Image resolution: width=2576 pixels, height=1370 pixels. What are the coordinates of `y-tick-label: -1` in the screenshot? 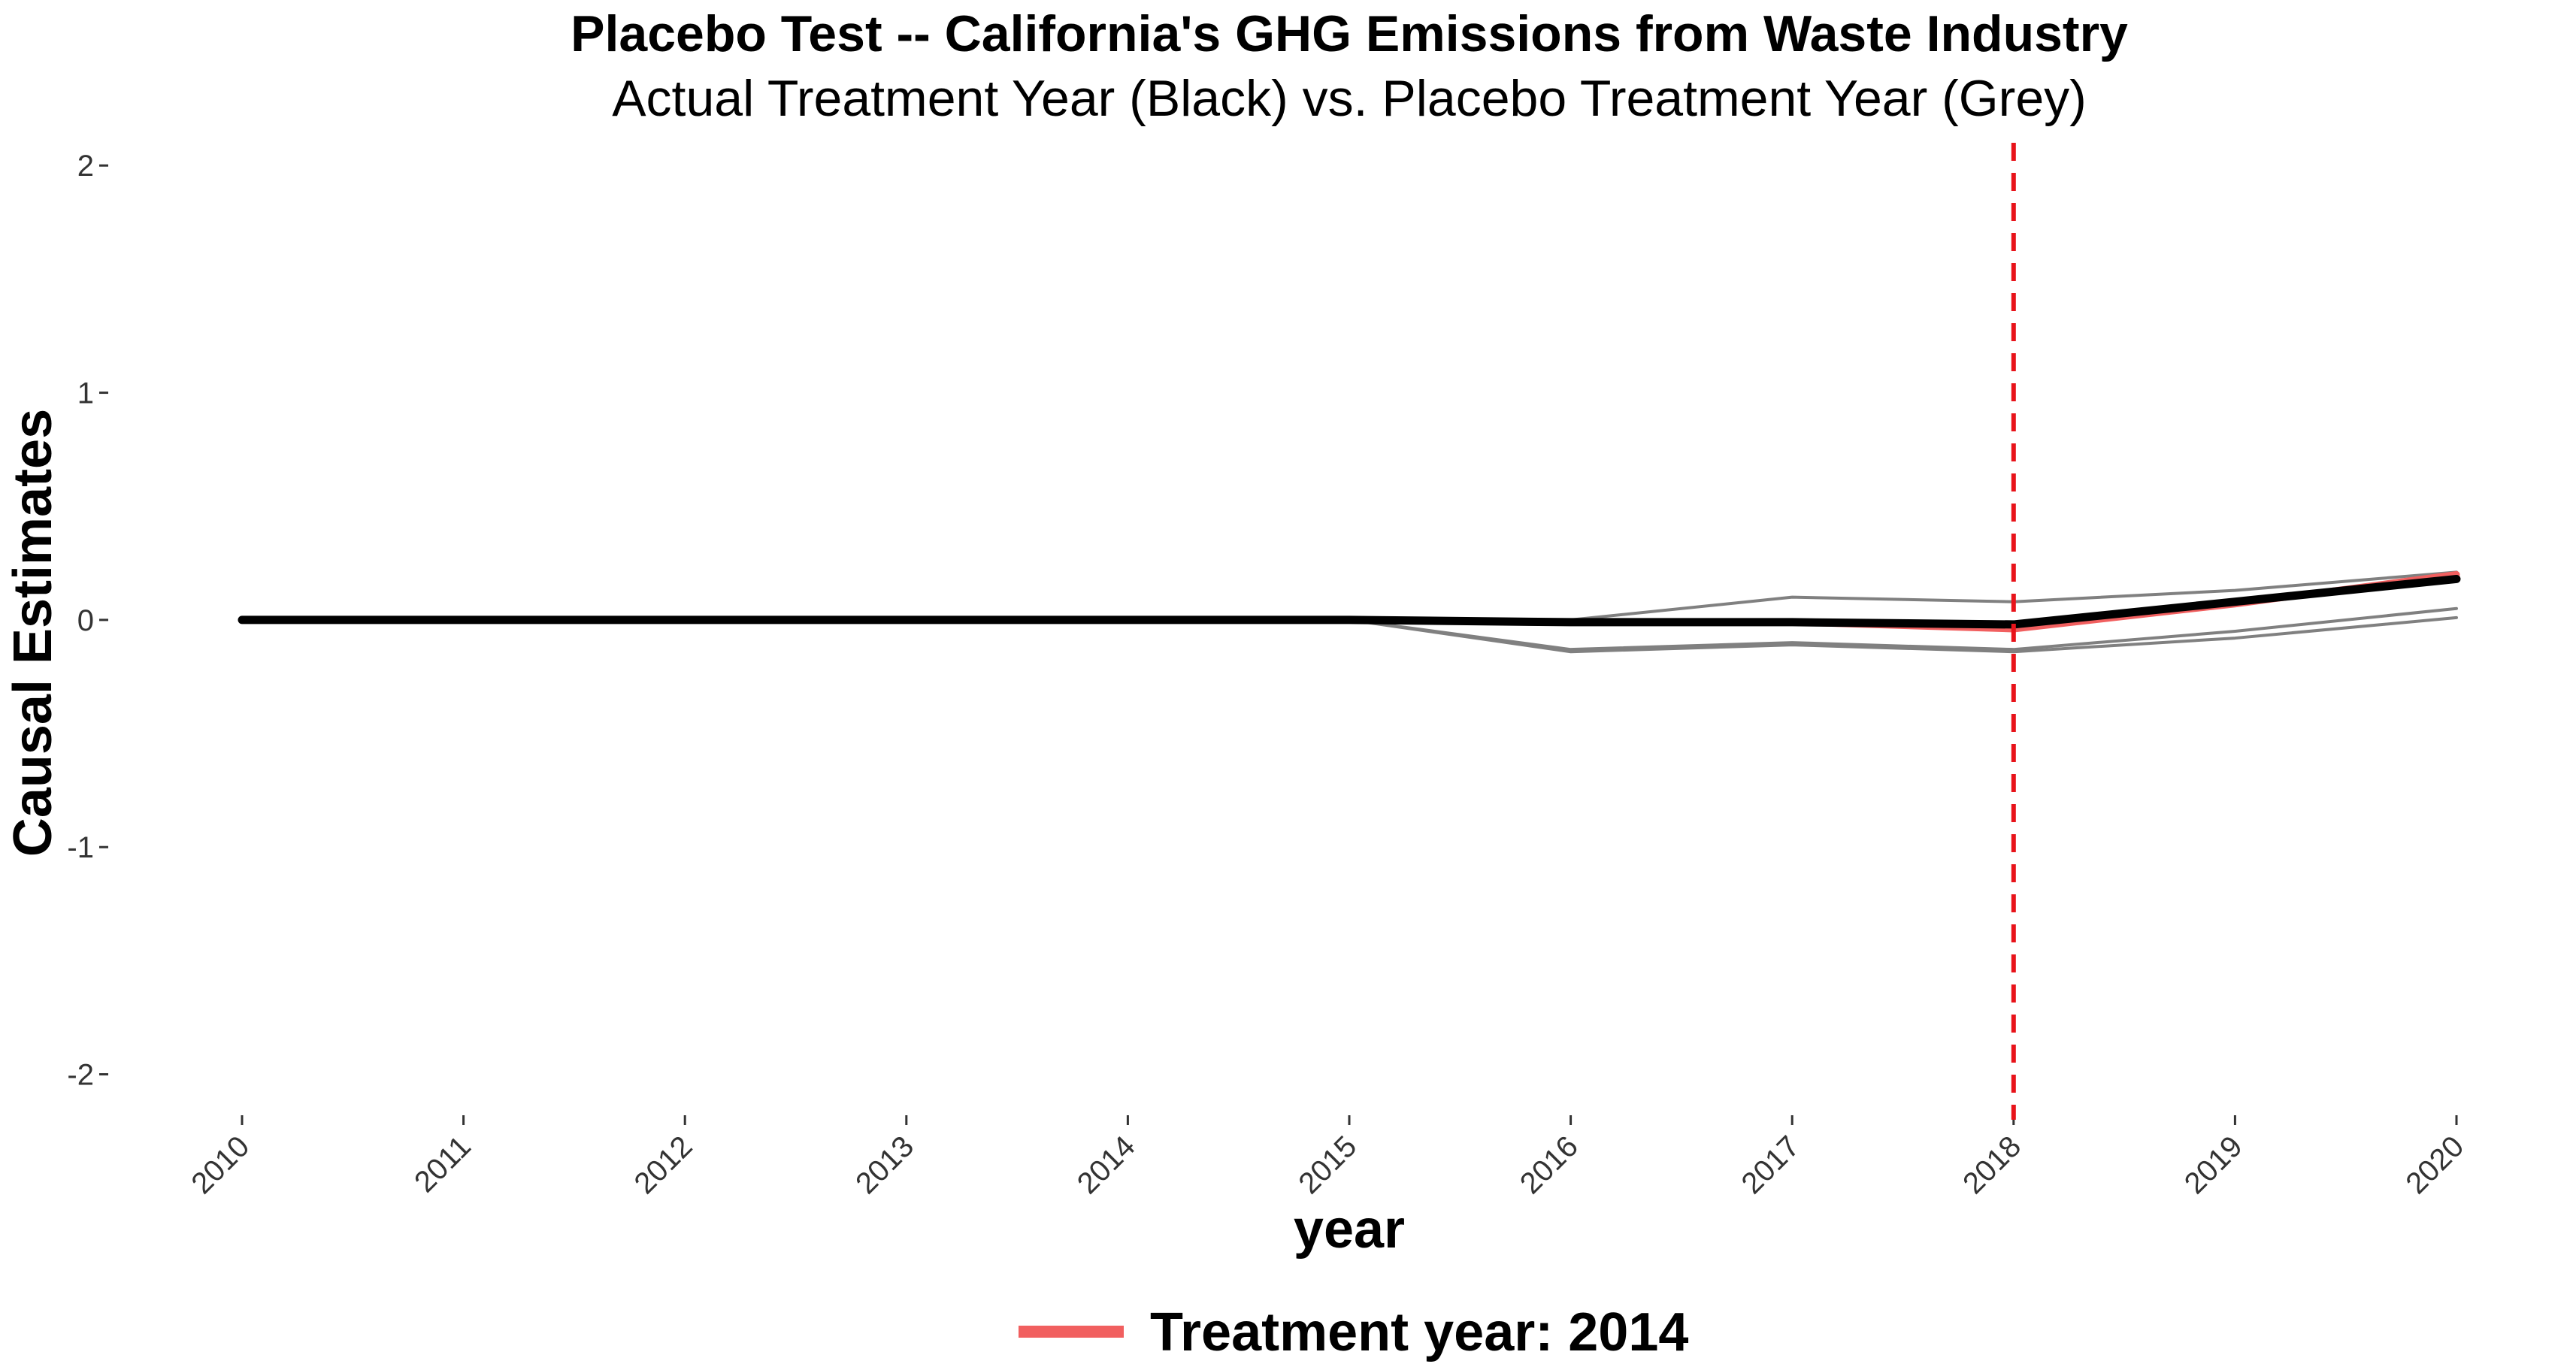 It's located at (80, 847).